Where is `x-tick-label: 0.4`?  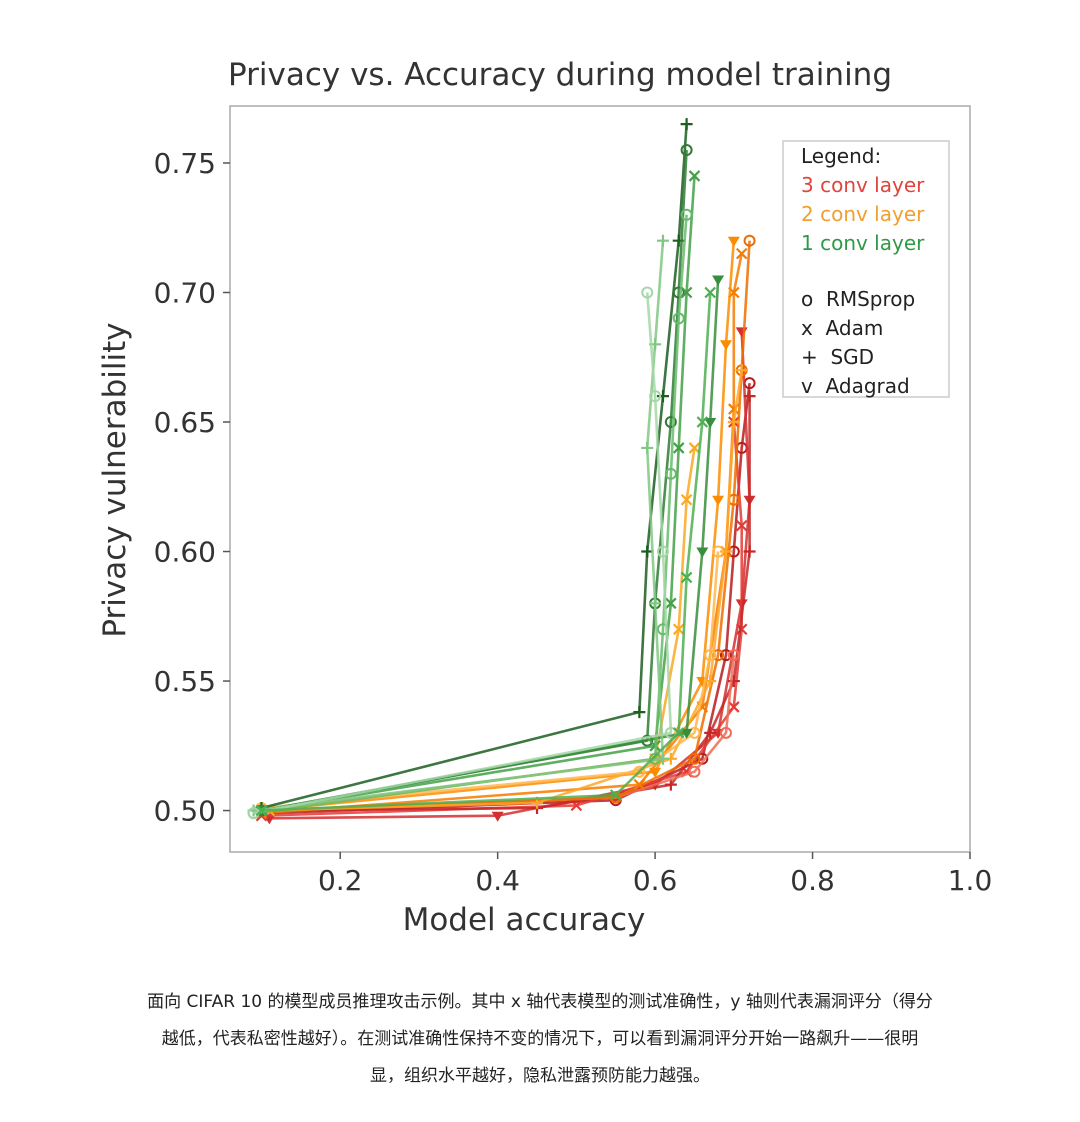
x-tick-label: 0.4 is located at coordinates (497, 880).